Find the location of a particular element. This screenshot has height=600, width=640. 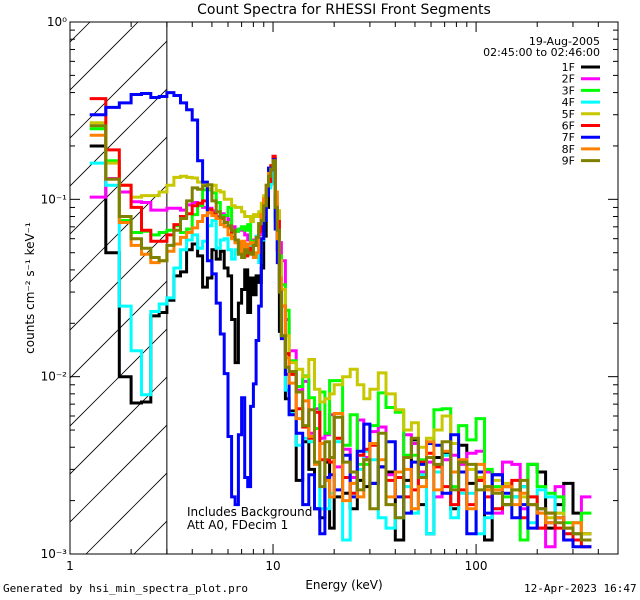

y-tick-label: 10⁻³ is located at coordinates (54, 554).